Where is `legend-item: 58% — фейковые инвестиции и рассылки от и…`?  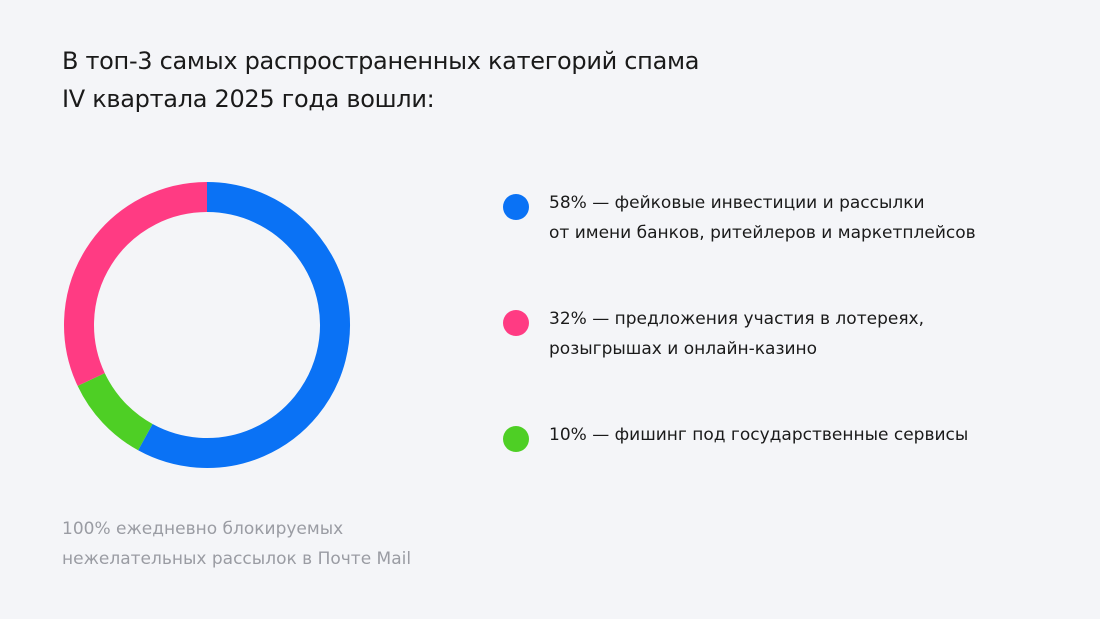
legend-item: 58% — фейковые инвестиции и рассылки от и… is located at coordinates (739, 218).